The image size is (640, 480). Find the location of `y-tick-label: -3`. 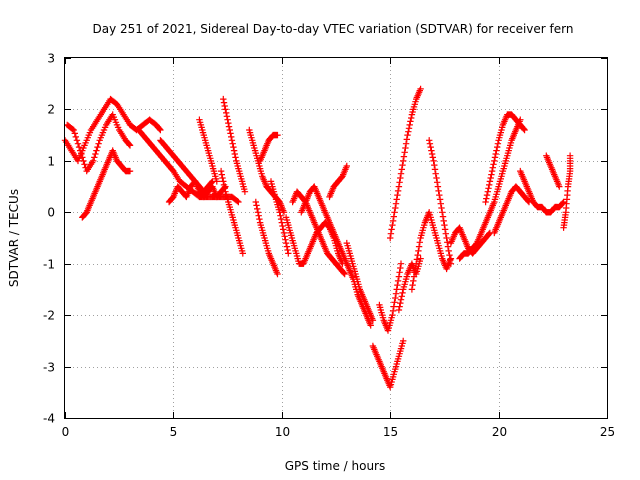

y-tick-label: -3 is located at coordinates (49, 368).